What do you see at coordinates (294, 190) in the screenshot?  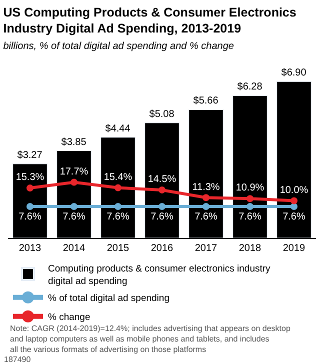 I see `data-label: 10.0%` at bounding box center [294, 190].